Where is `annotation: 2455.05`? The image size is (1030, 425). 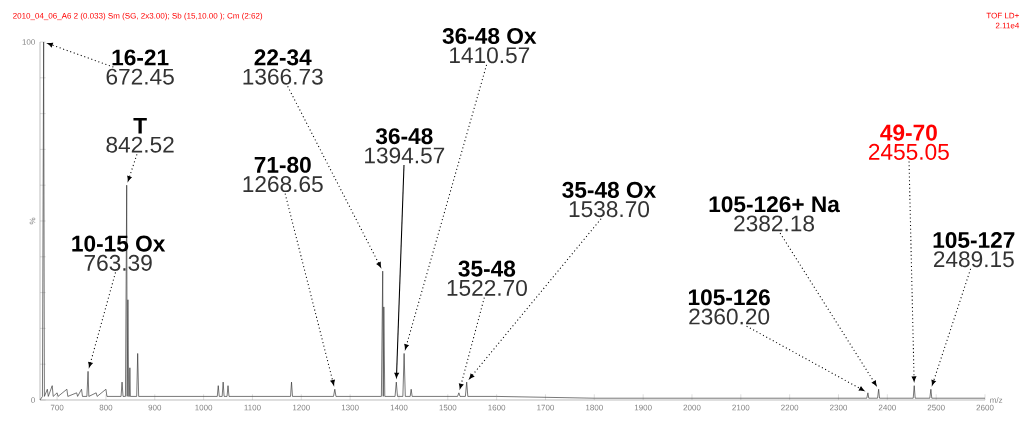
annotation: 2455.05 is located at coordinates (909, 151).